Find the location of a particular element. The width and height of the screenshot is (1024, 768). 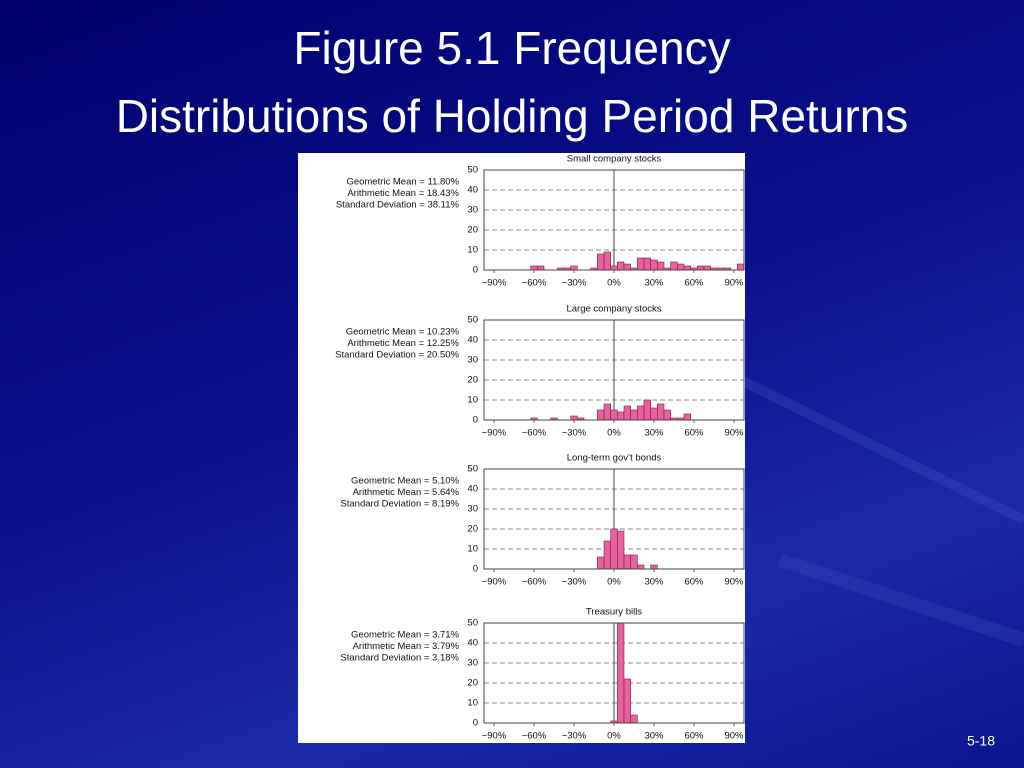

stat-annotation: Standard Deviation = 20.50% is located at coordinates (397, 355).